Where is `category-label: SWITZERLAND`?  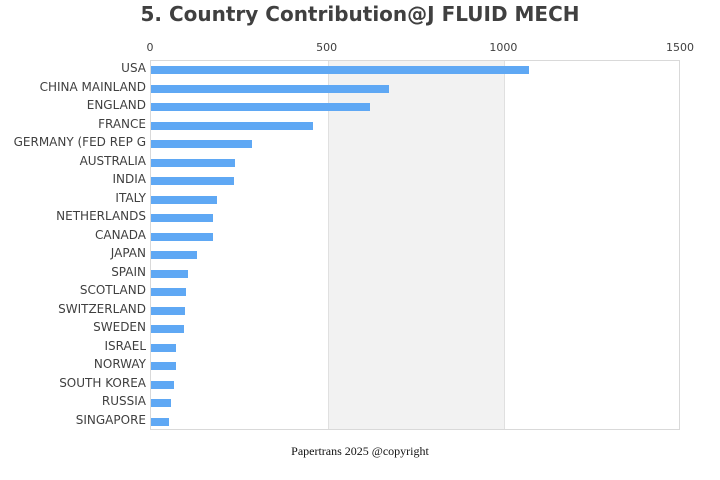
category-label: SWITZERLAND is located at coordinates (102, 308).